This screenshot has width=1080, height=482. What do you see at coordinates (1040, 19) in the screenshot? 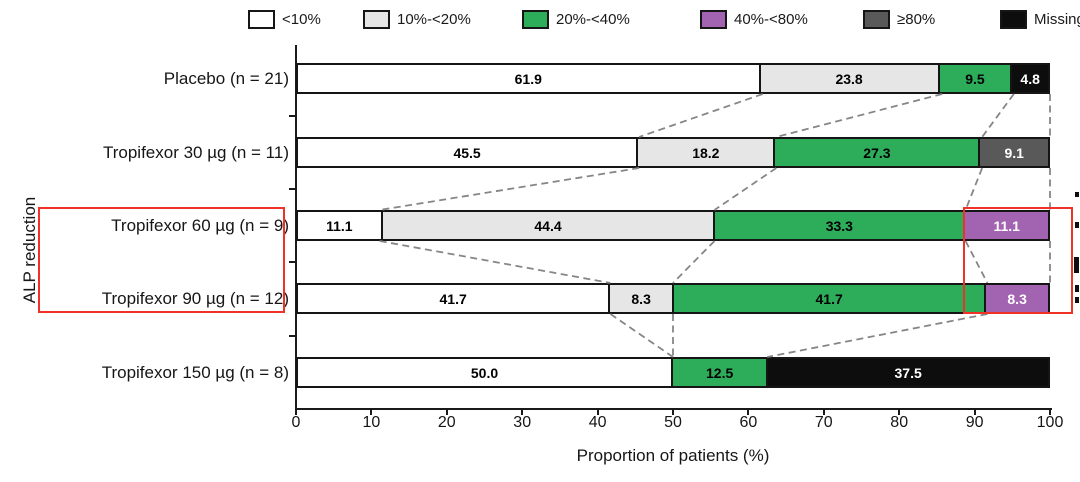
I see `legend-item-6: Missing` at bounding box center [1040, 19].